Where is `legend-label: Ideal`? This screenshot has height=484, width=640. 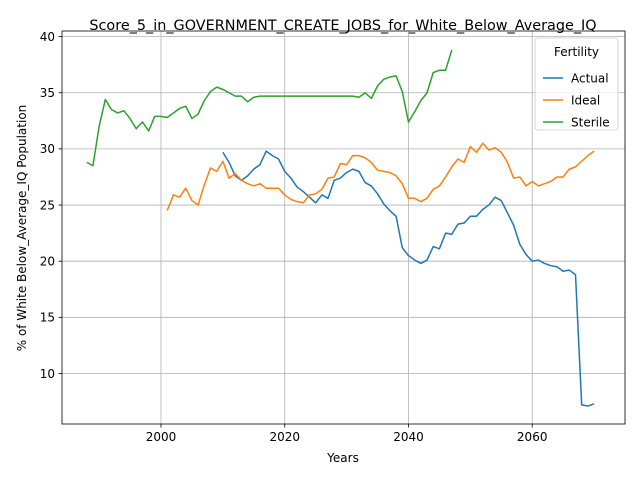
legend-label: Ideal is located at coordinates (585, 100).